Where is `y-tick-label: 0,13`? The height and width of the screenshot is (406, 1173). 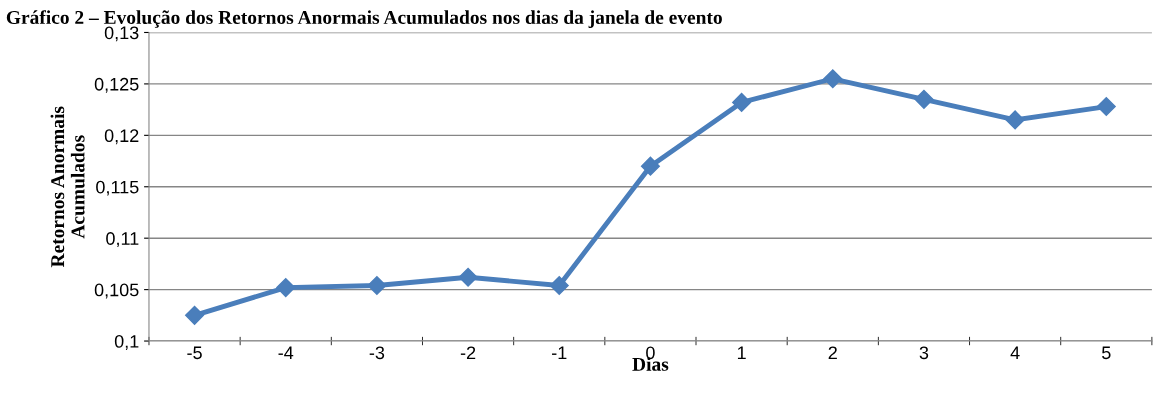 y-tick-label: 0,13 is located at coordinates (121, 34).